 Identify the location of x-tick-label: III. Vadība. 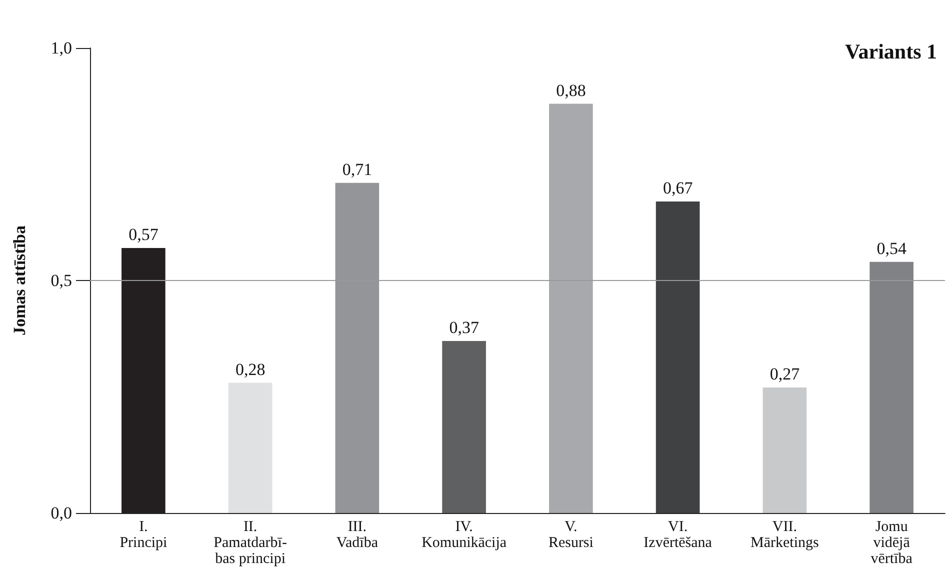
(357, 535).